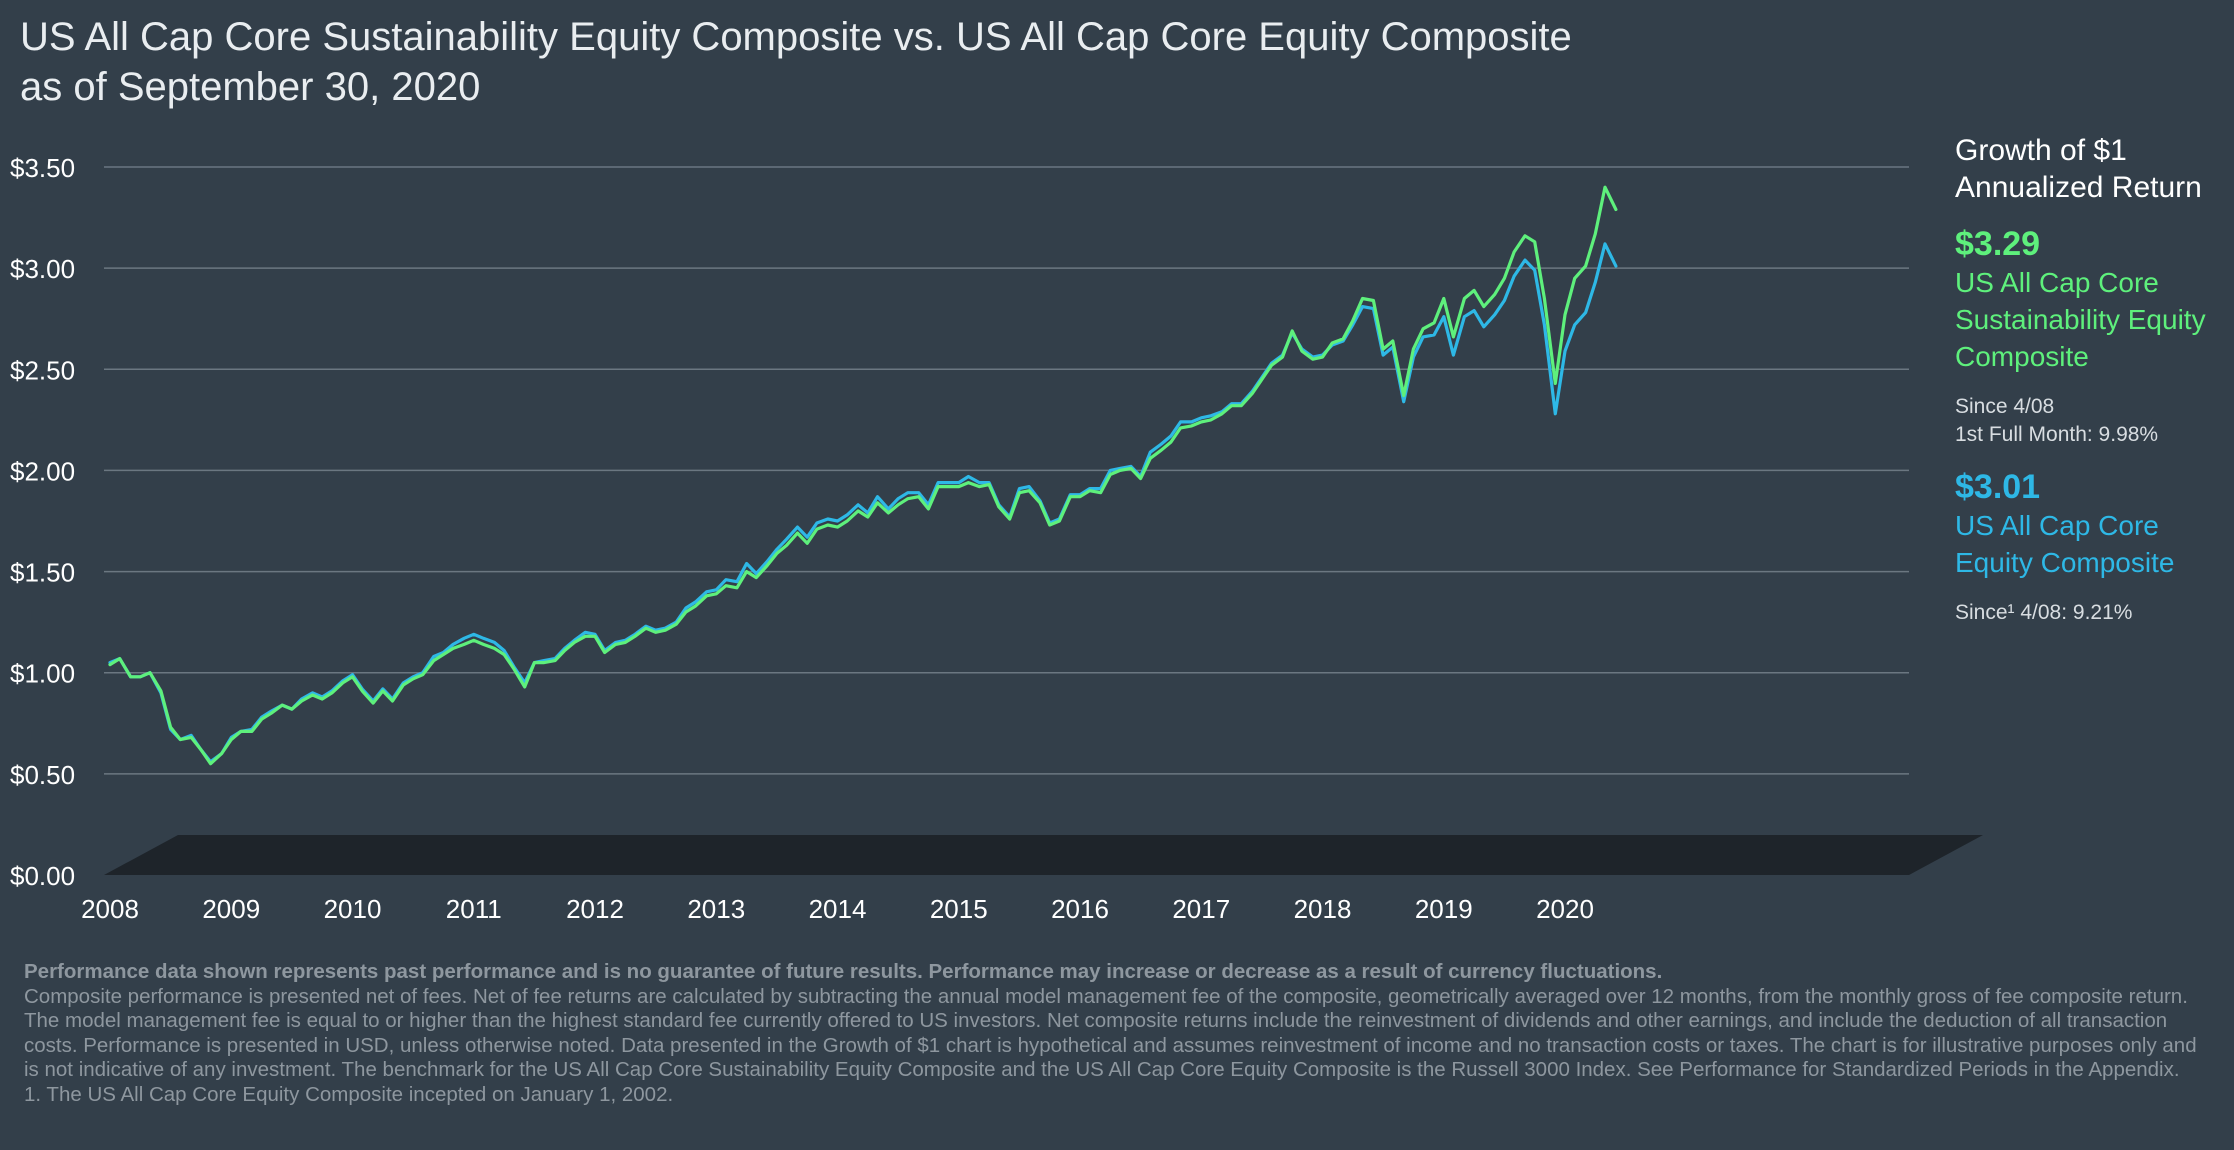  Describe the element at coordinates (2057, 434) in the screenshot. I see `sustainability-first-month: 1st Full Month: 9.98%` at that location.